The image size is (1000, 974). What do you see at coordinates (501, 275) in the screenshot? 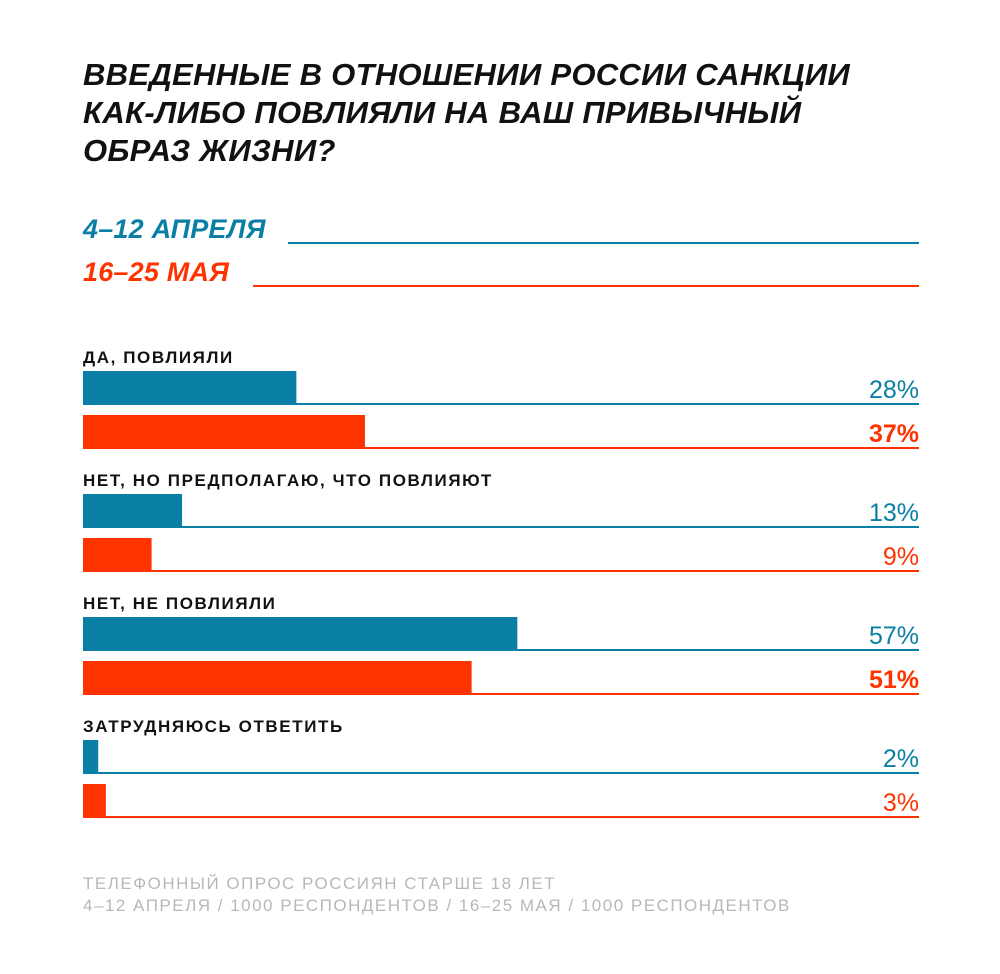
I see `legend-item-may: 16–25 МАЯ` at bounding box center [501, 275].